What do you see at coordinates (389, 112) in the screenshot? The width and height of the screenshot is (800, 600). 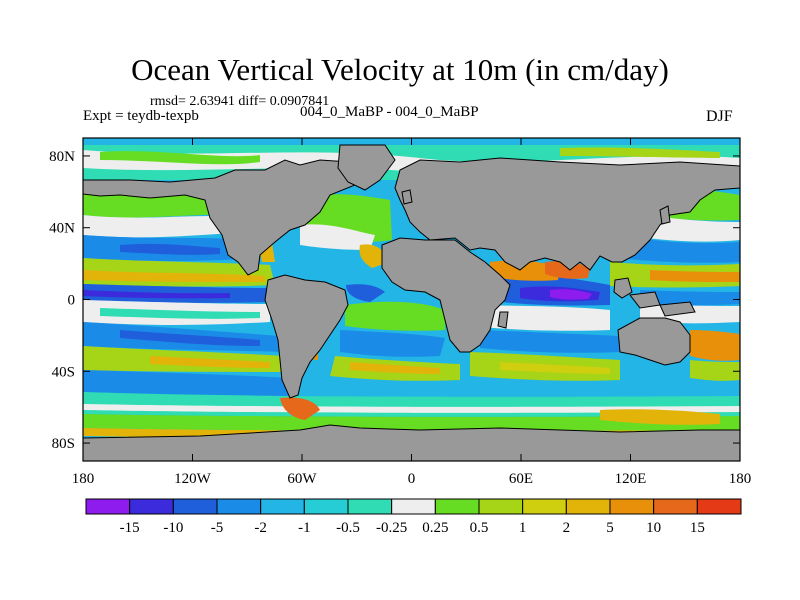 I see `run-comparison-label: 004_0_MaBP - 004_0_MaBP` at bounding box center [389, 112].